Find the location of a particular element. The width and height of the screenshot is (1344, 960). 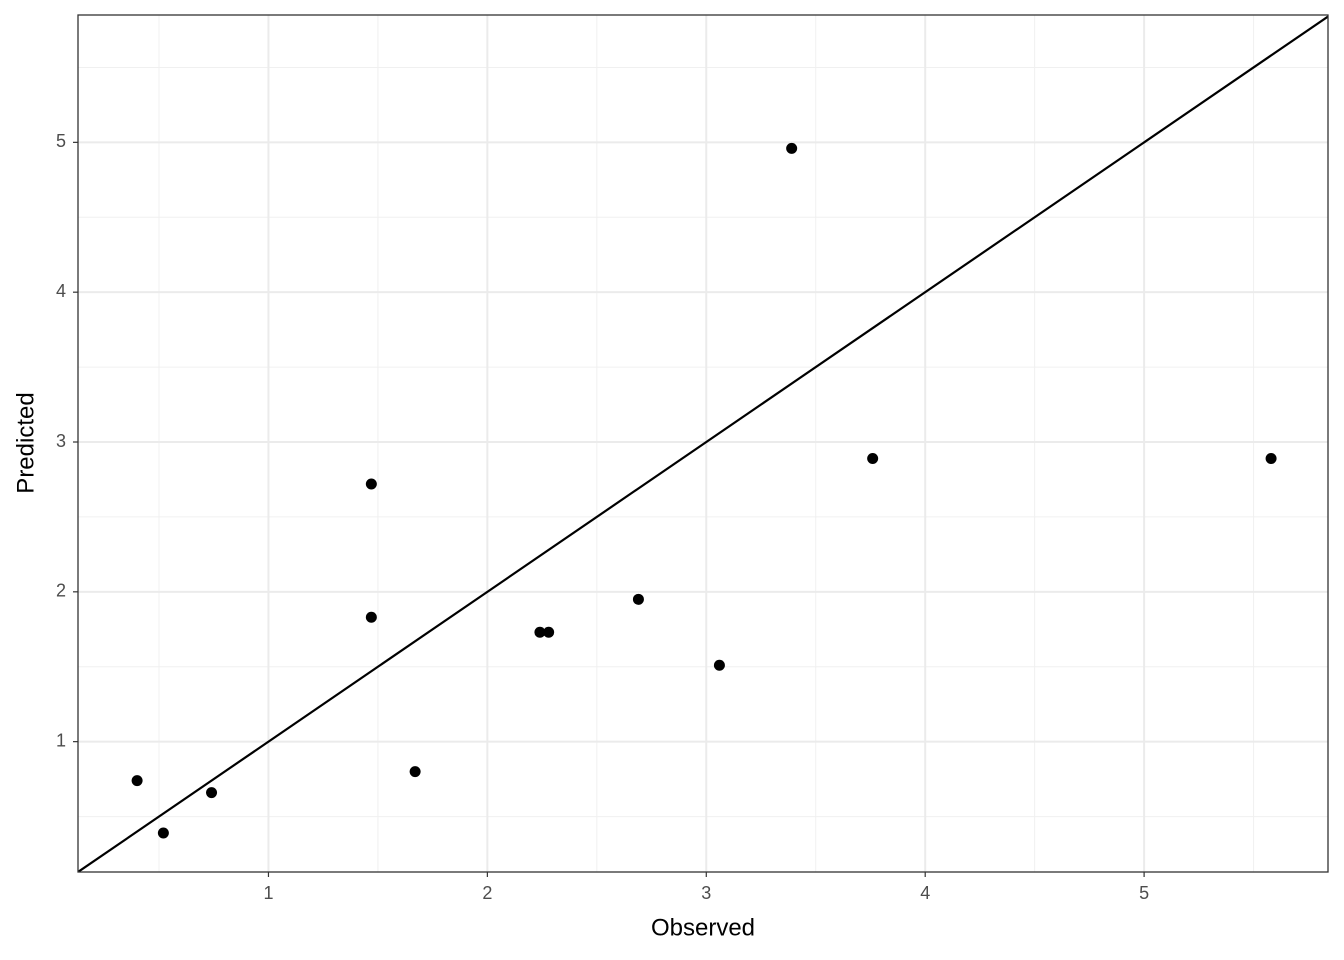

x-tick-label: 1 is located at coordinates (268, 893).